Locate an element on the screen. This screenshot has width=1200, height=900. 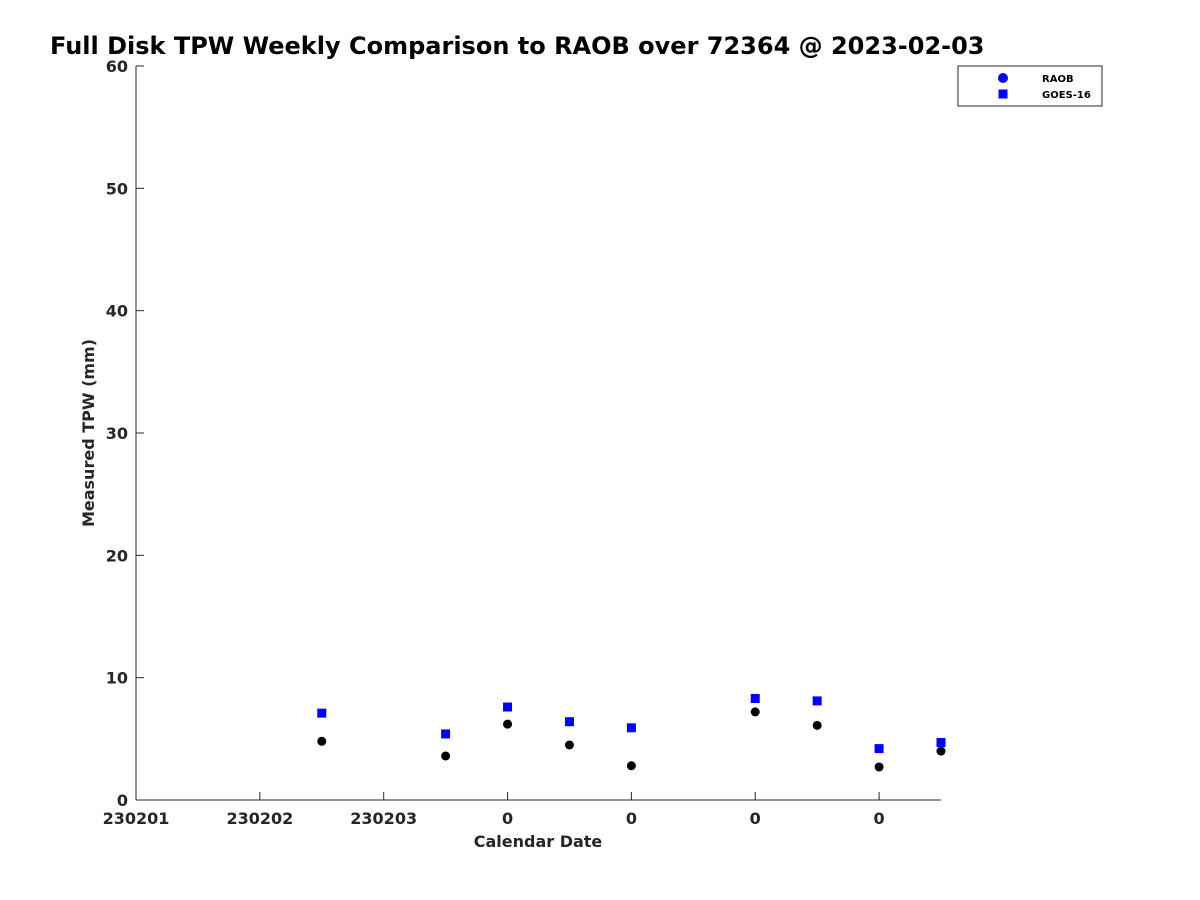
y-tick-label: 20 is located at coordinates (117, 555).